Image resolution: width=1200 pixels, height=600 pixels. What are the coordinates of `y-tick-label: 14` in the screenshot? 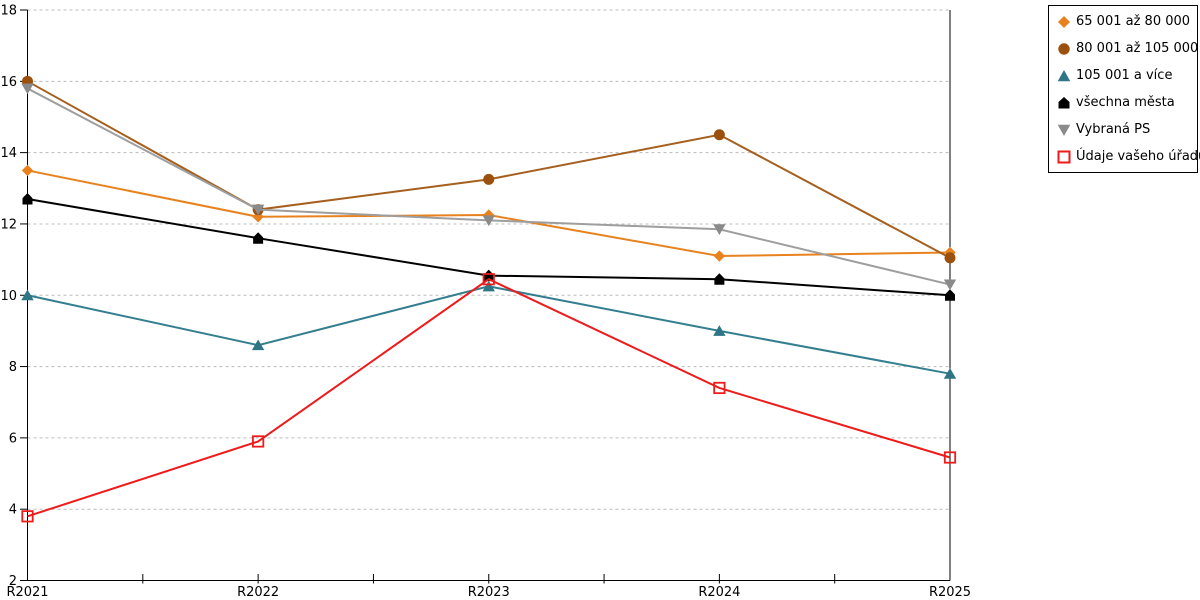 It's located at (8, 153).